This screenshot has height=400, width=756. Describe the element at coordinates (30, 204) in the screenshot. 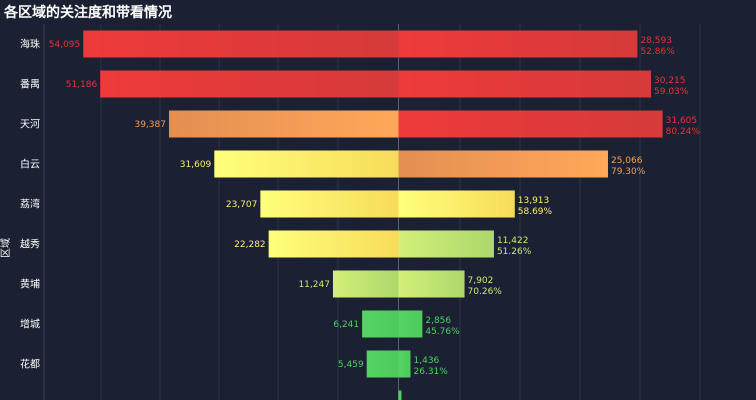

I see `category-label: 荔湾` at that location.